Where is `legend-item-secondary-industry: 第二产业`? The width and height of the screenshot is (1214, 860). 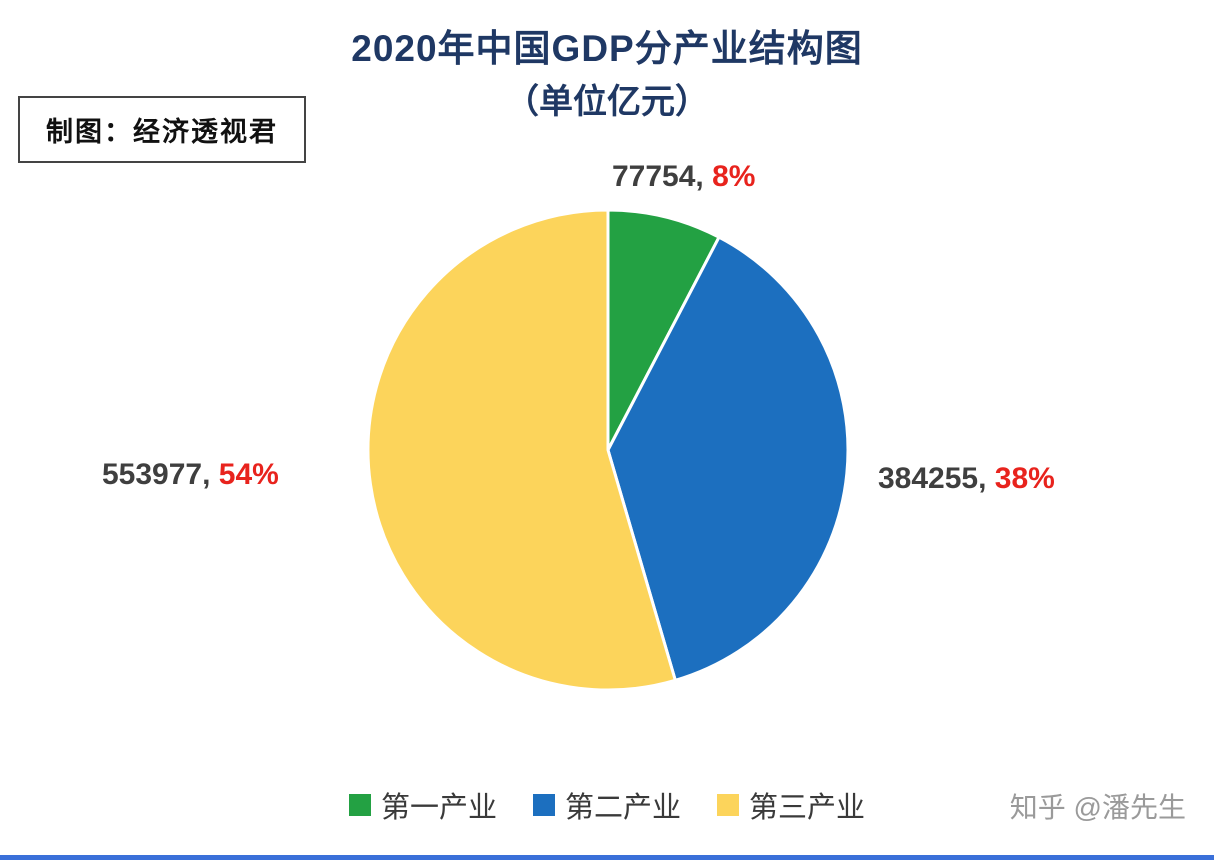
legend-item-secondary-industry: 第二产业 is located at coordinates (606, 805).